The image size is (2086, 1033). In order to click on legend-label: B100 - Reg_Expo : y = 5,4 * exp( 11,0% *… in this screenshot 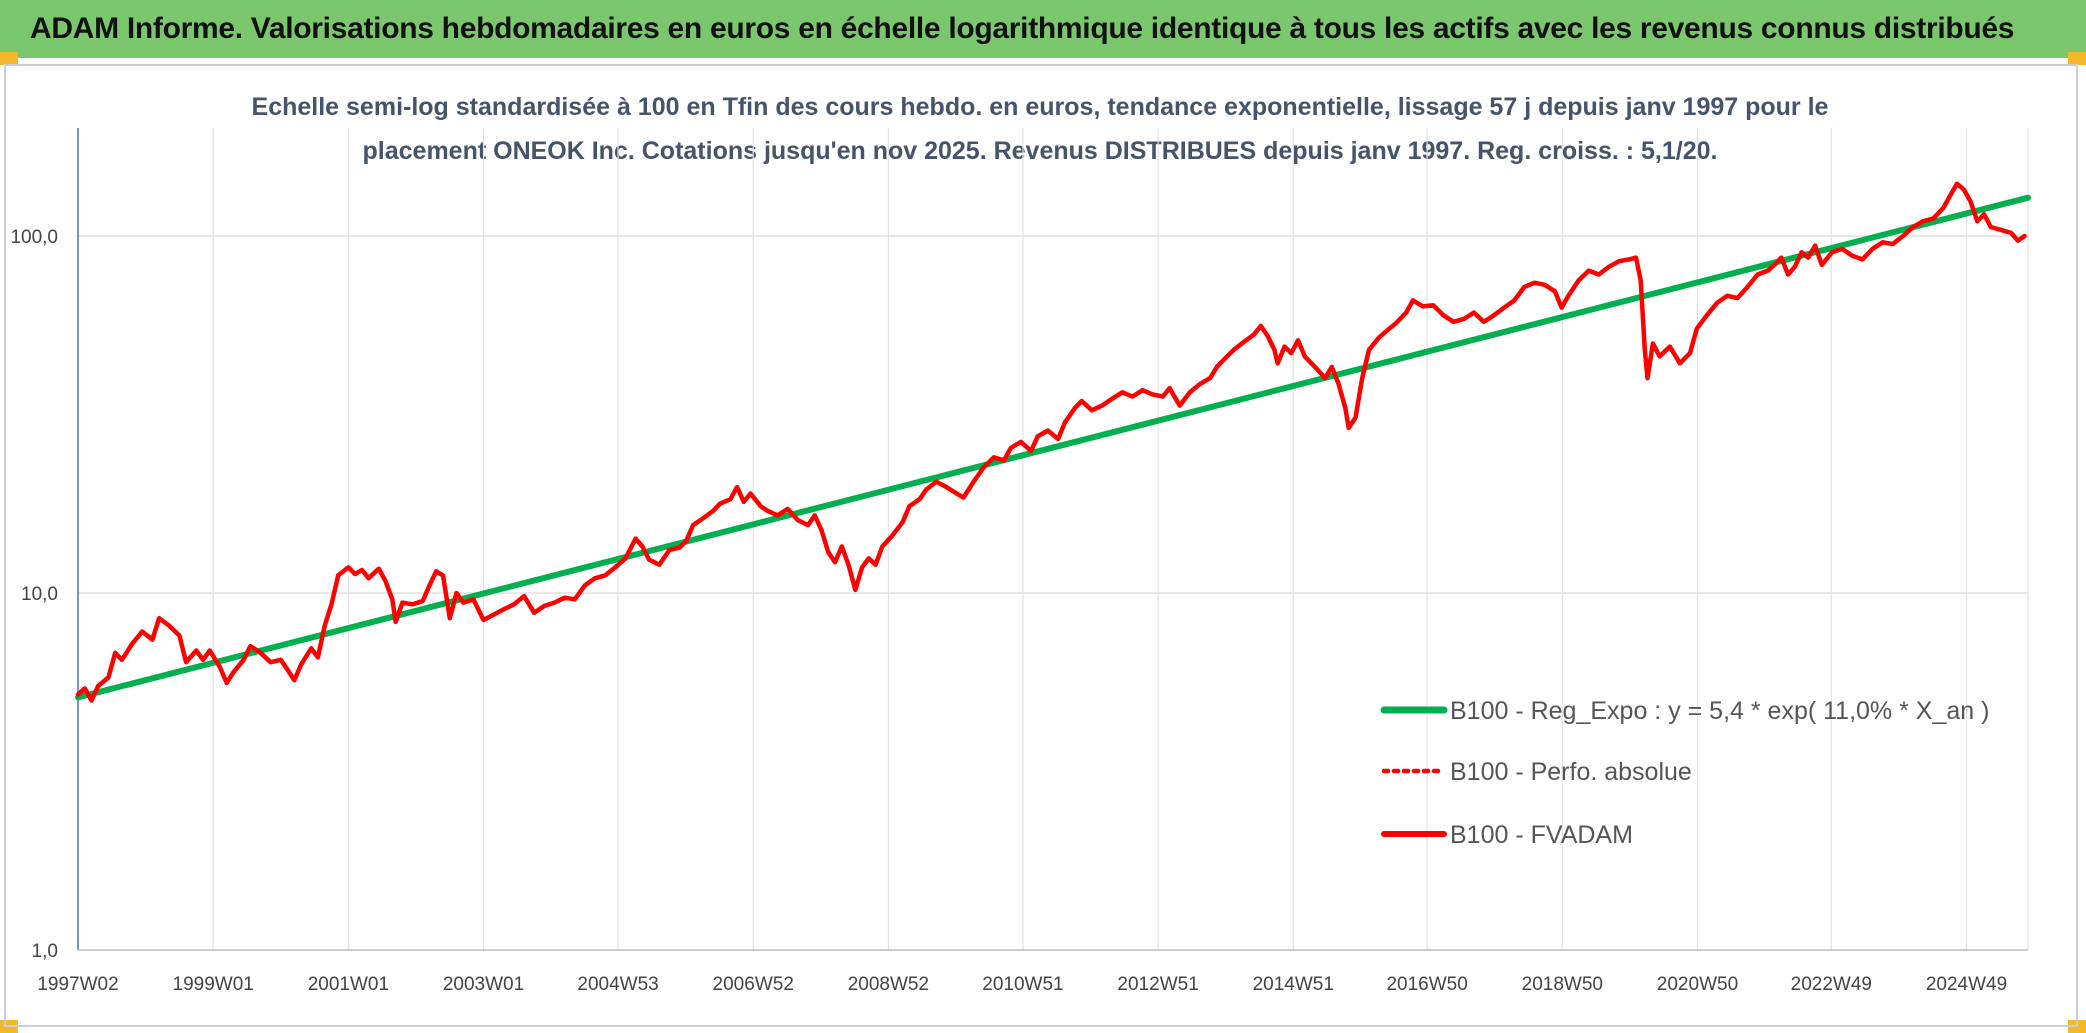, I will do `click(1719, 711)`.